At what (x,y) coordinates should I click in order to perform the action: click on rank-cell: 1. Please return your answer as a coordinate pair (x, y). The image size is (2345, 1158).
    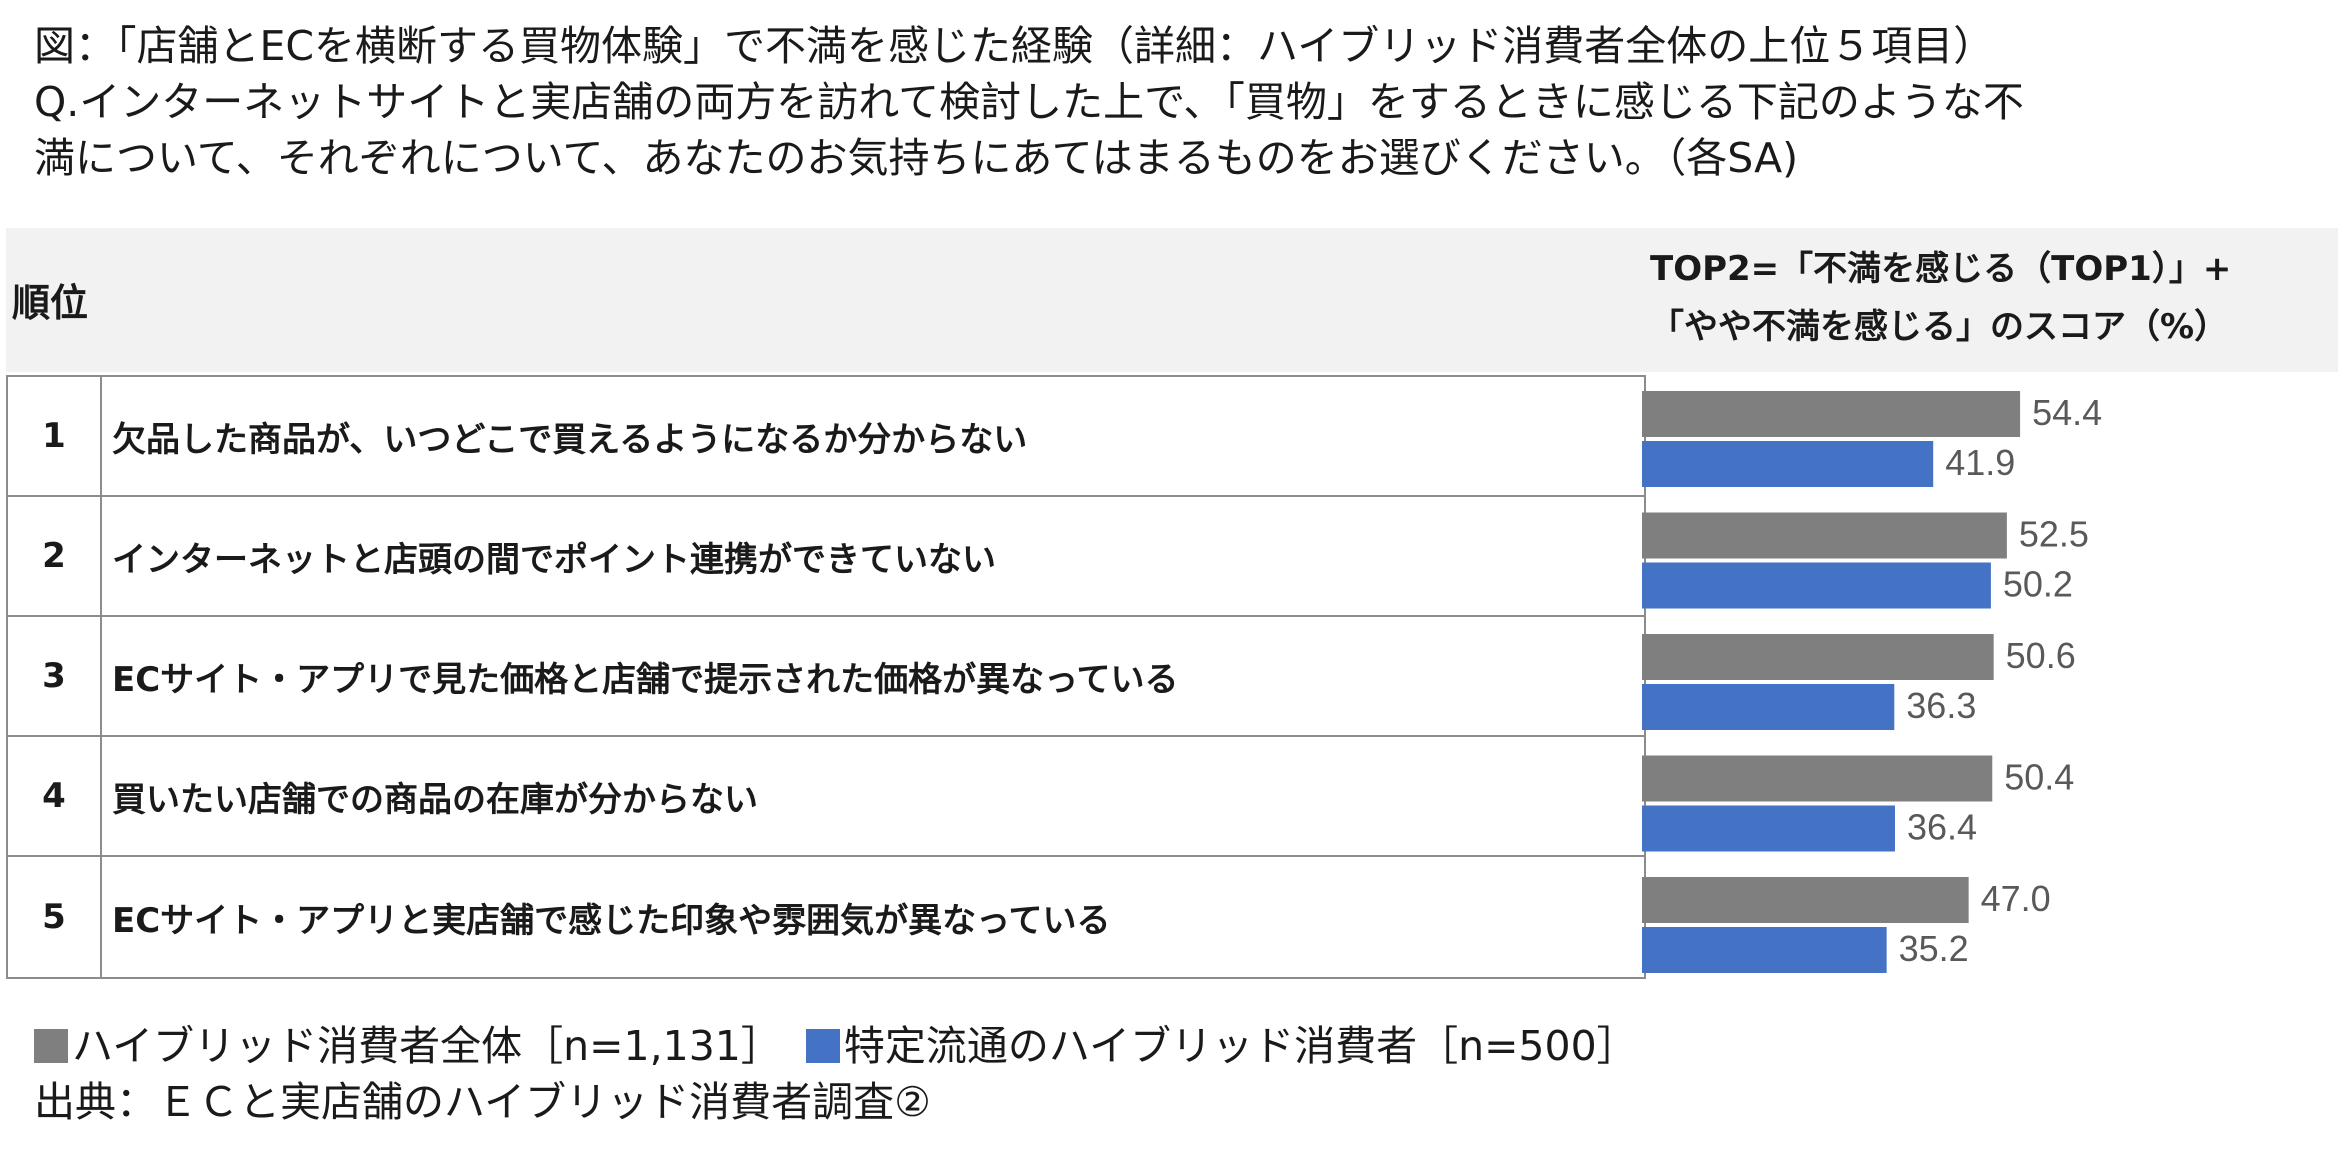
    Looking at the image, I should click on (55, 436).